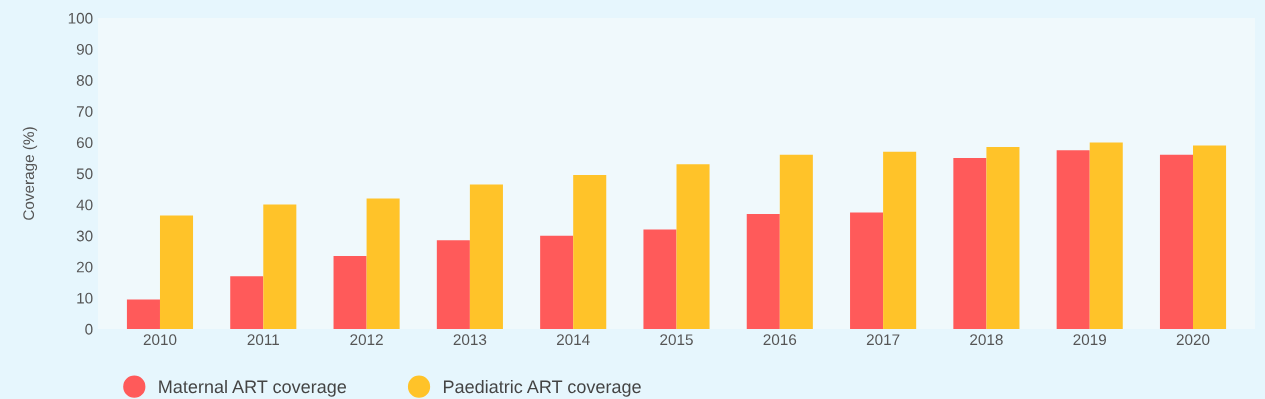 This screenshot has height=399, width=1265. Describe the element at coordinates (84, 205) in the screenshot. I see `y-tick-label: 40` at that location.